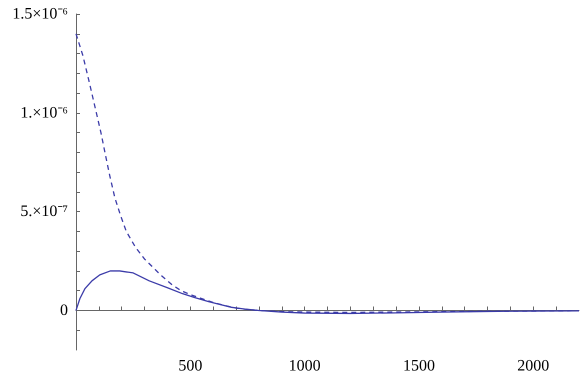 This screenshot has width=581, height=374. What do you see at coordinates (190, 366) in the screenshot?
I see `x-tick-label: 500` at bounding box center [190, 366].